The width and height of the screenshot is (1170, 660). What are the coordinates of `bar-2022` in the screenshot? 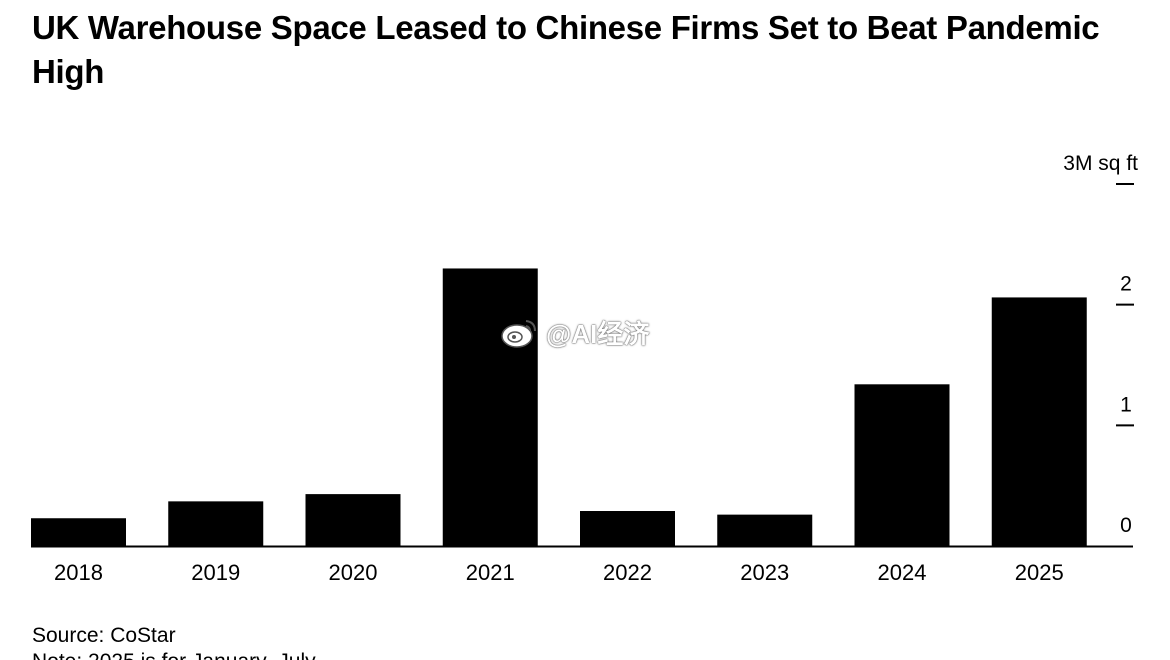 It's located at (627, 528).